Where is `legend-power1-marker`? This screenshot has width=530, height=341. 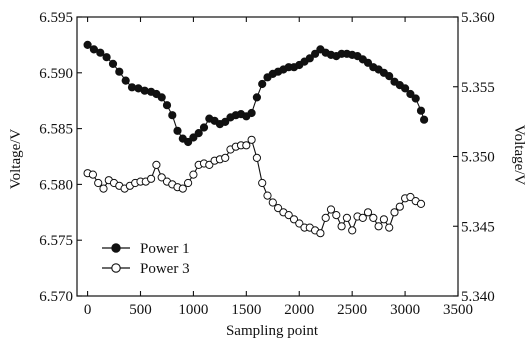 legend-power1-marker is located at coordinates (116, 248).